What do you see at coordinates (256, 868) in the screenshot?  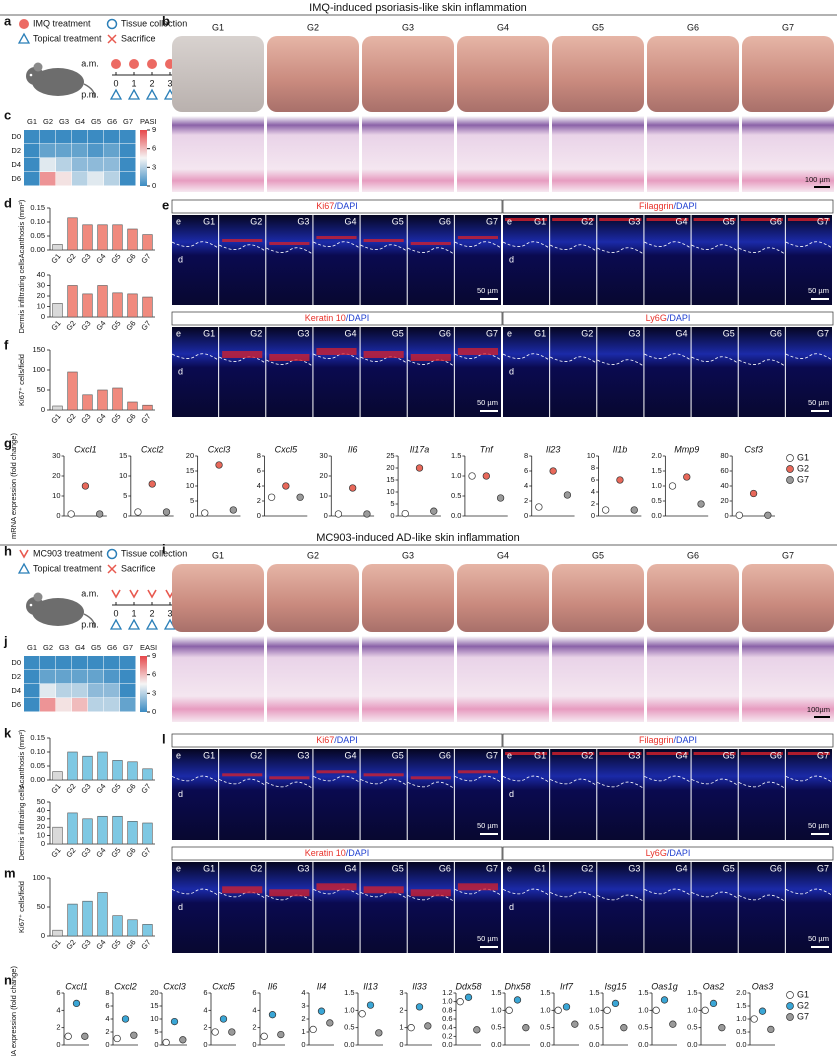 I see `image-group-label: G2` at bounding box center [256, 868].